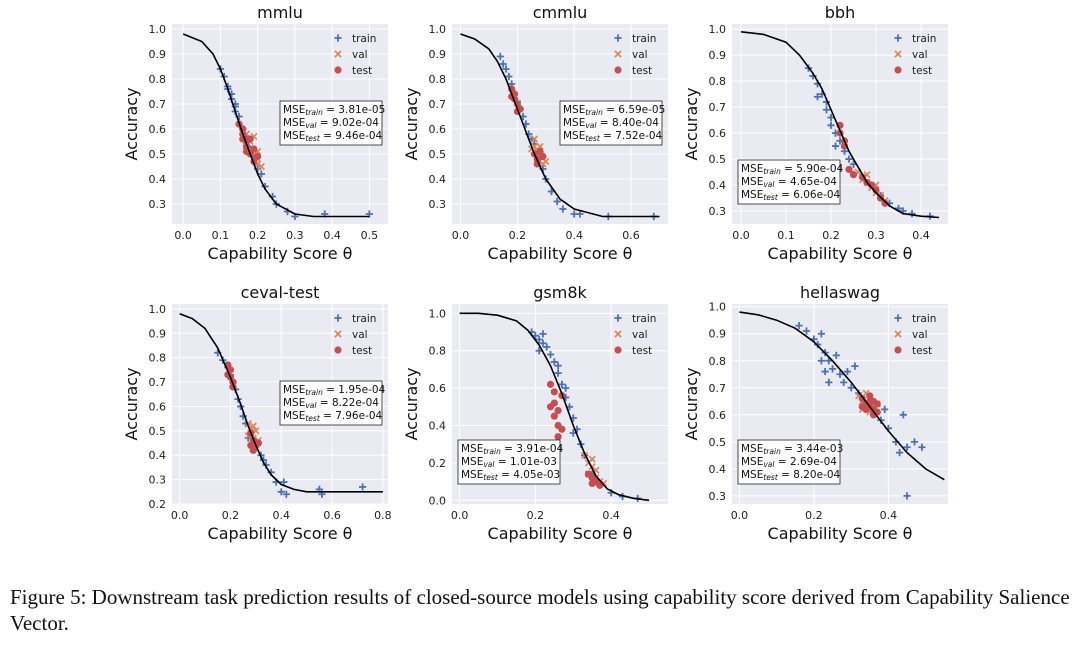 The height and width of the screenshot is (646, 1080). Describe the element at coordinates (840, 125) in the screenshot. I see `fit-curve` at that location.